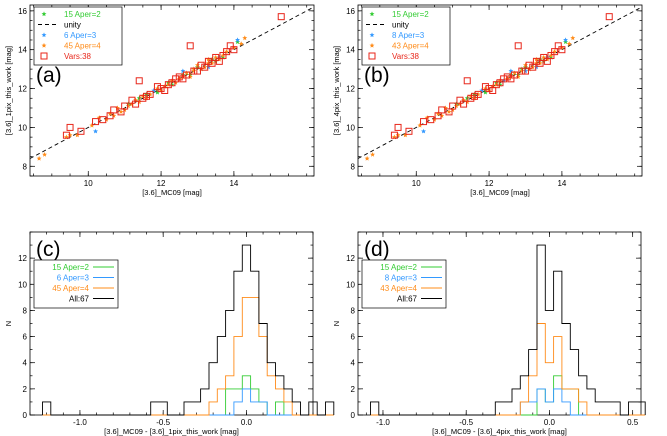 Image resolution: width=667 pixels, height=436 pixels. I want to click on legend-box, so click(406, 36).